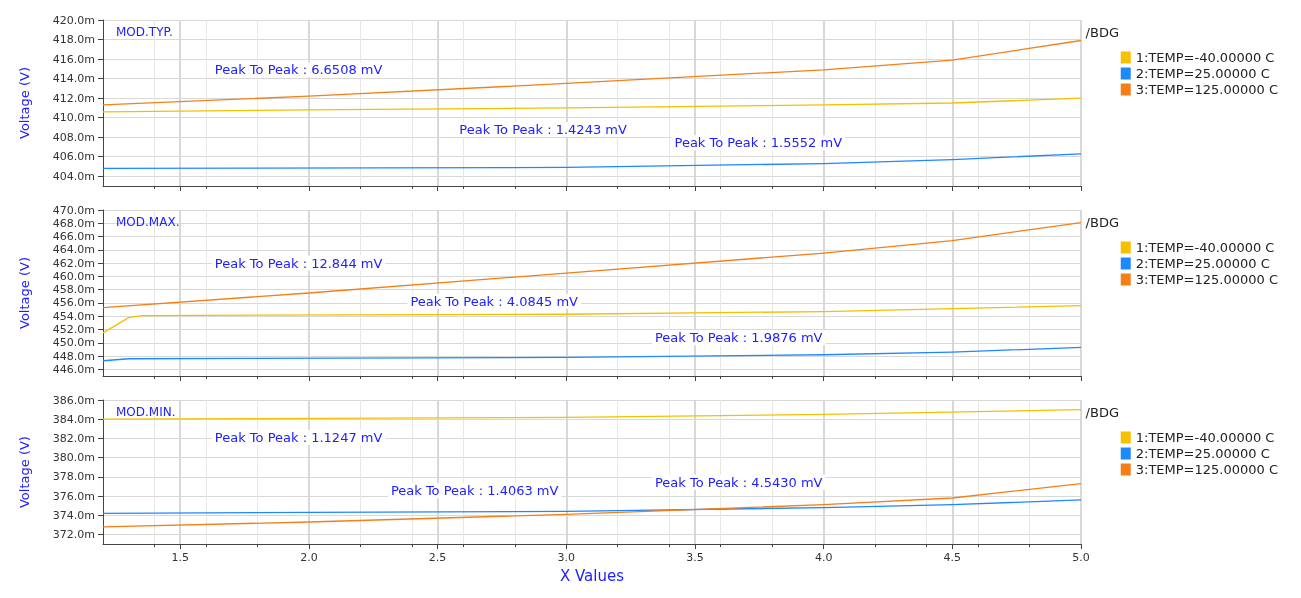 This screenshot has height=598, width=1301. What do you see at coordinates (73, 263) in the screenshot?
I see `y-tick-label: 462.0m` at bounding box center [73, 263].